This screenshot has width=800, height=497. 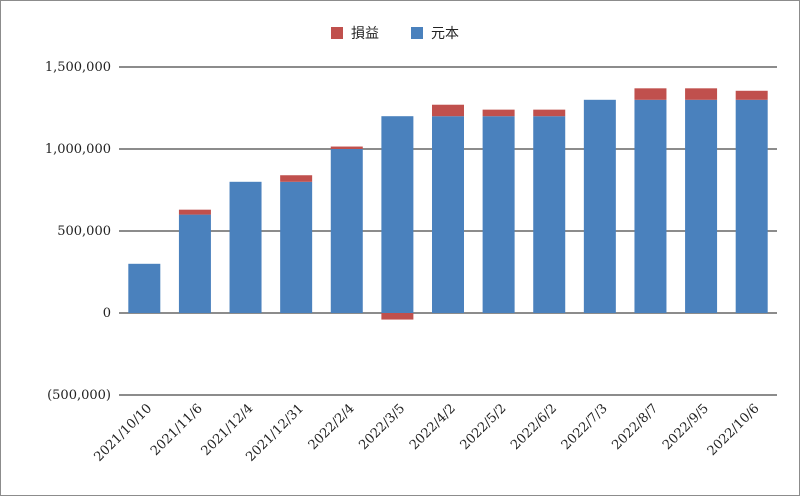 I want to click on x-tick-label: 2022/3/5, so click(x=382, y=427).